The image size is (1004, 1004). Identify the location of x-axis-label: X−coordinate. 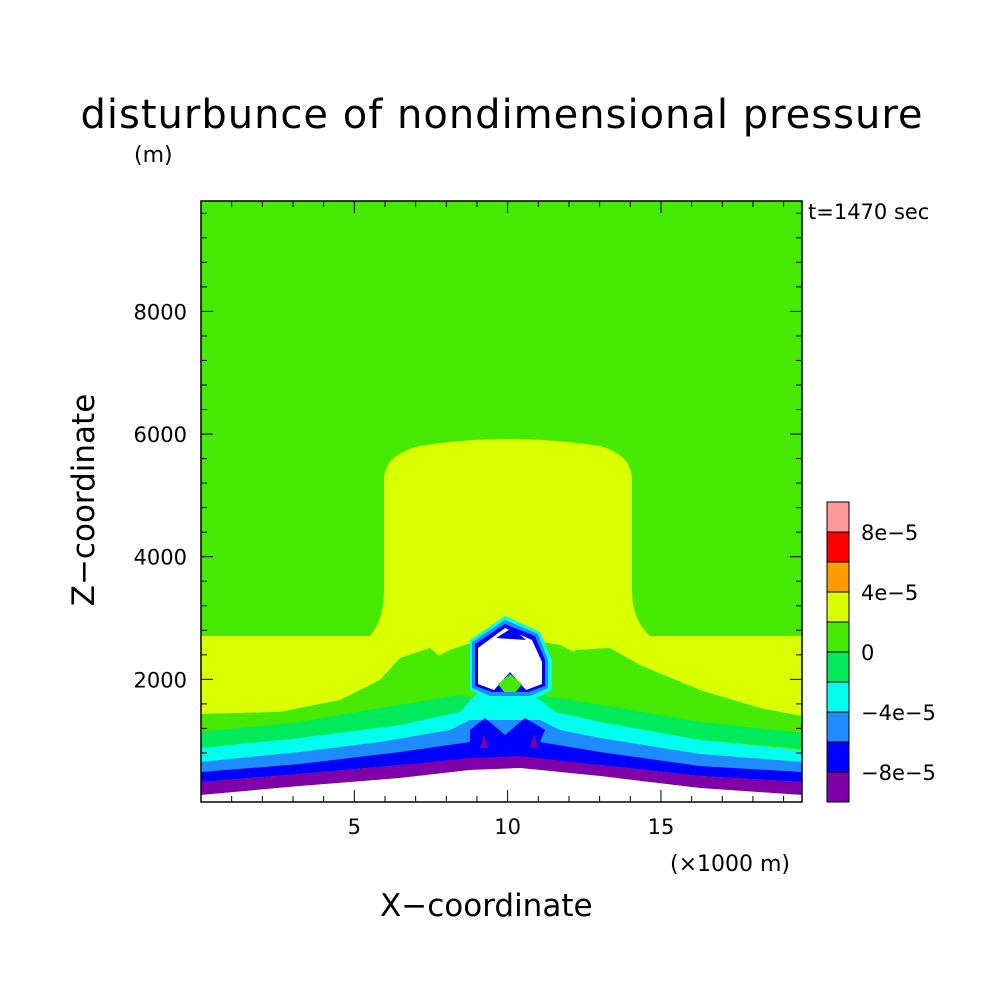
(486, 906).